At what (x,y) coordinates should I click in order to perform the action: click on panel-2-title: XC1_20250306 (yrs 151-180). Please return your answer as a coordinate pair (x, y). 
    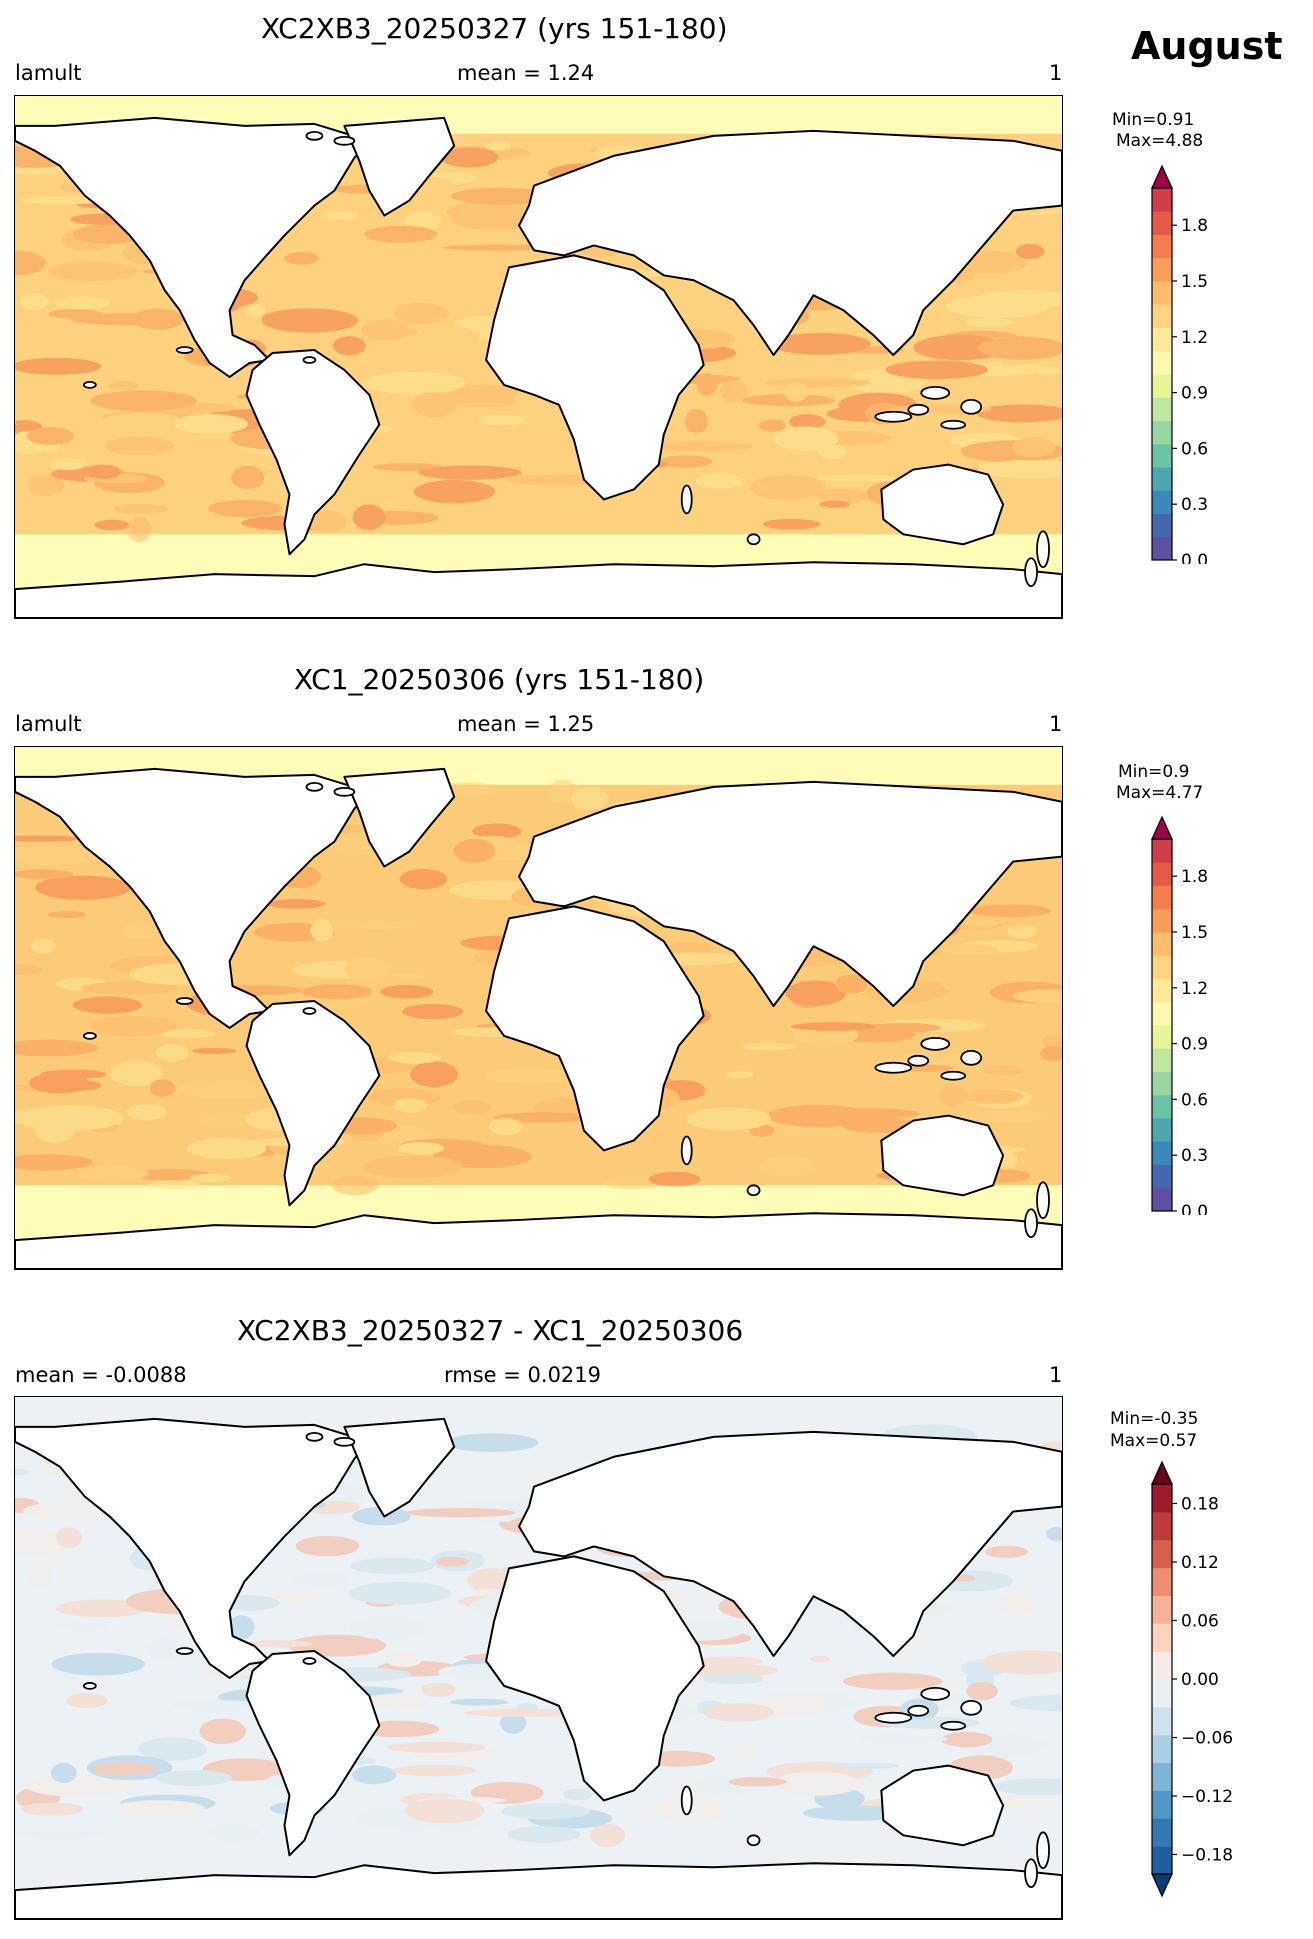
    Looking at the image, I should click on (499, 679).